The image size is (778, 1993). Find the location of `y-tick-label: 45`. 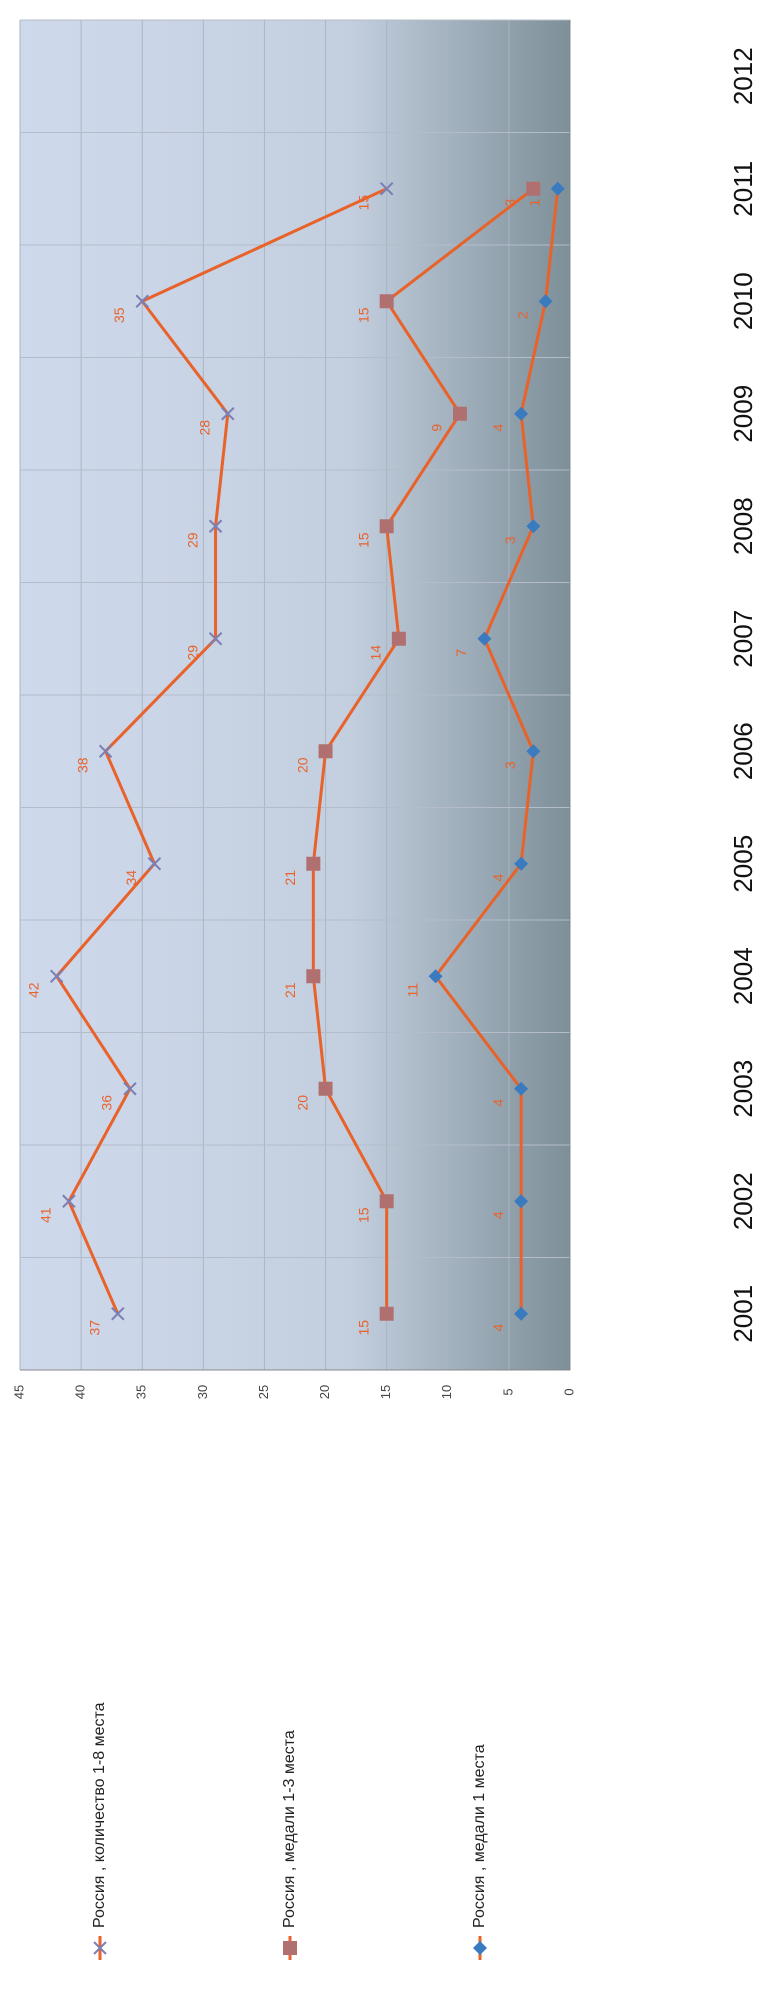

y-tick-label: 45 is located at coordinates (18, 1392).